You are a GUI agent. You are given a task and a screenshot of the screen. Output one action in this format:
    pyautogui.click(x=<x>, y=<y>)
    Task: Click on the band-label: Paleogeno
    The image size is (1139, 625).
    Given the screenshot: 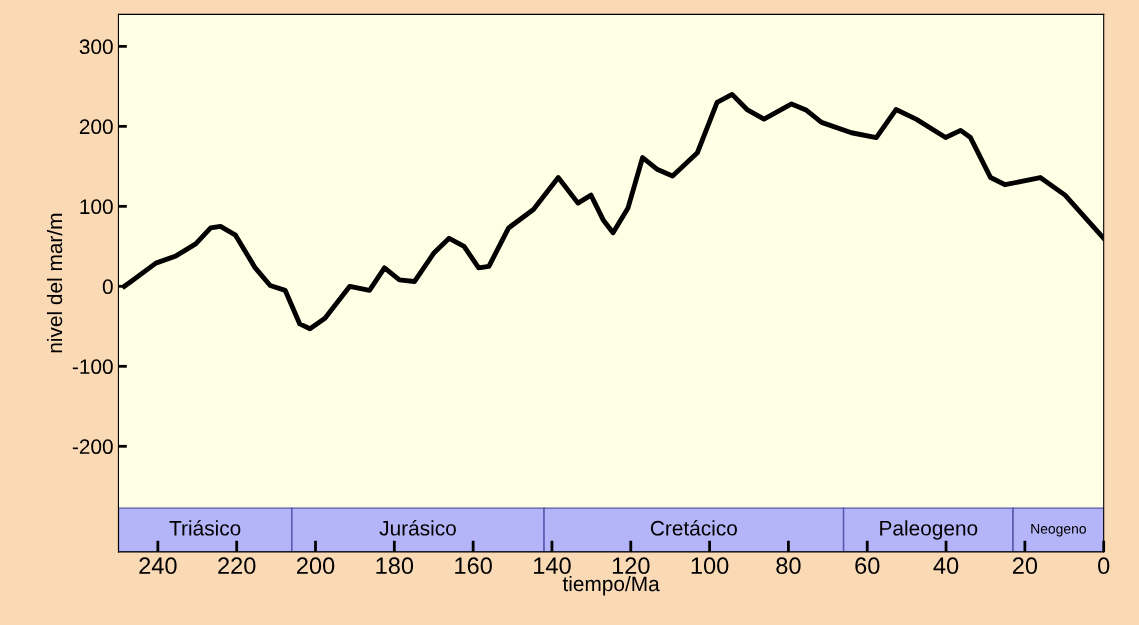 What is the action you would take?
    pyautogui.click(x=929, y=530)
    